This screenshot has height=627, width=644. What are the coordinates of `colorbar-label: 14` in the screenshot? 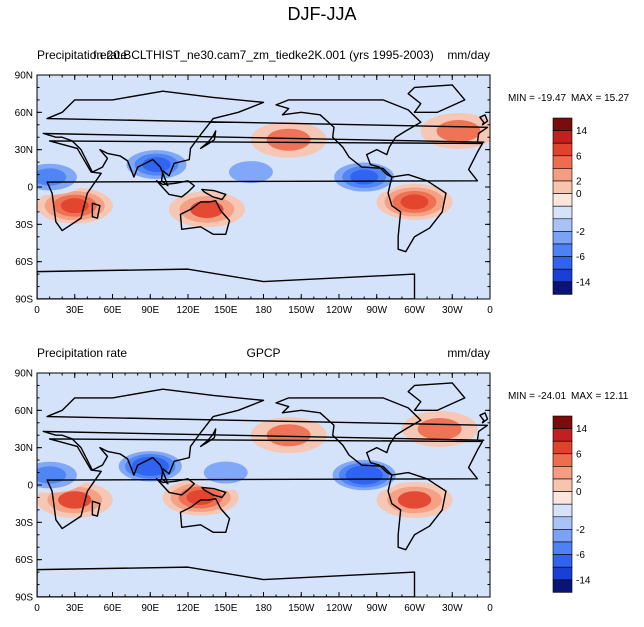 It's located at (582, 429).